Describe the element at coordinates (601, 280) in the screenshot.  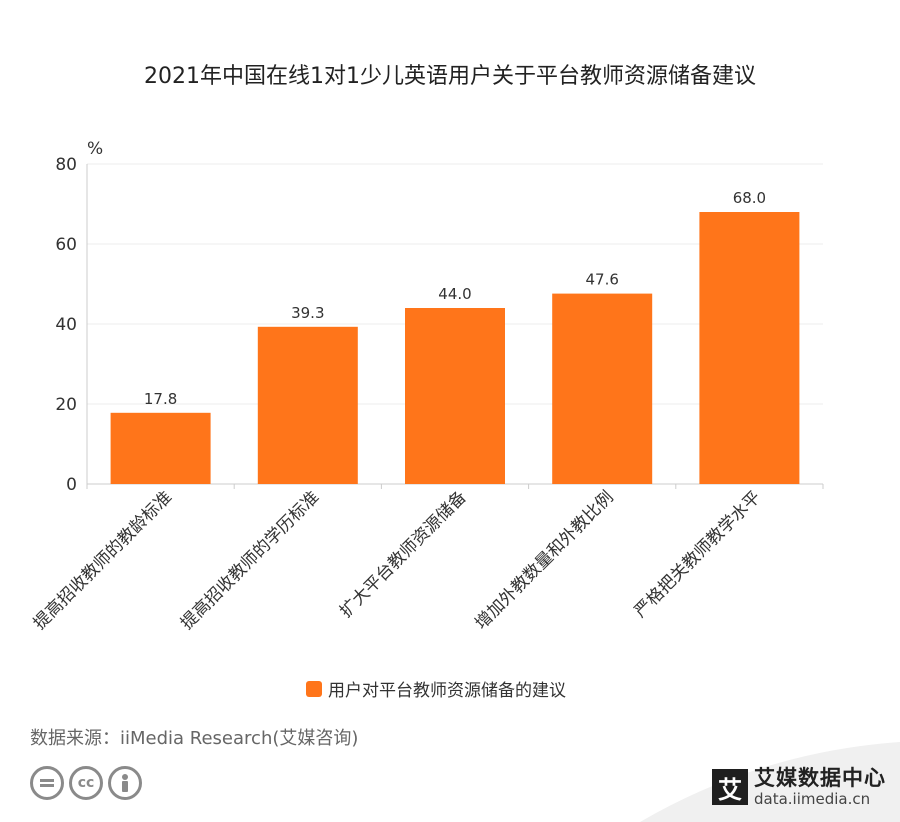
I see `data-label: 47.6` at that location.